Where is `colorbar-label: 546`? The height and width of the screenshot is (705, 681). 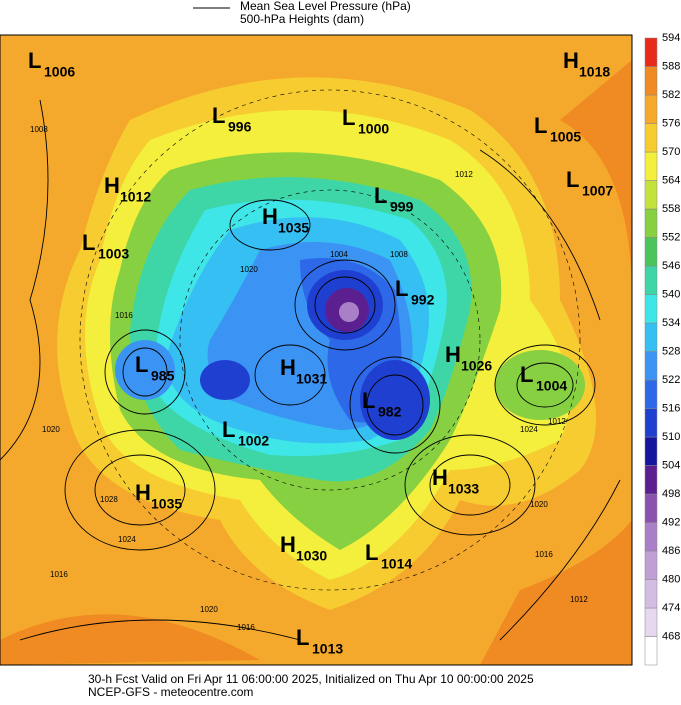 colorbar-label: 546 is located at coordinates (671, 266).